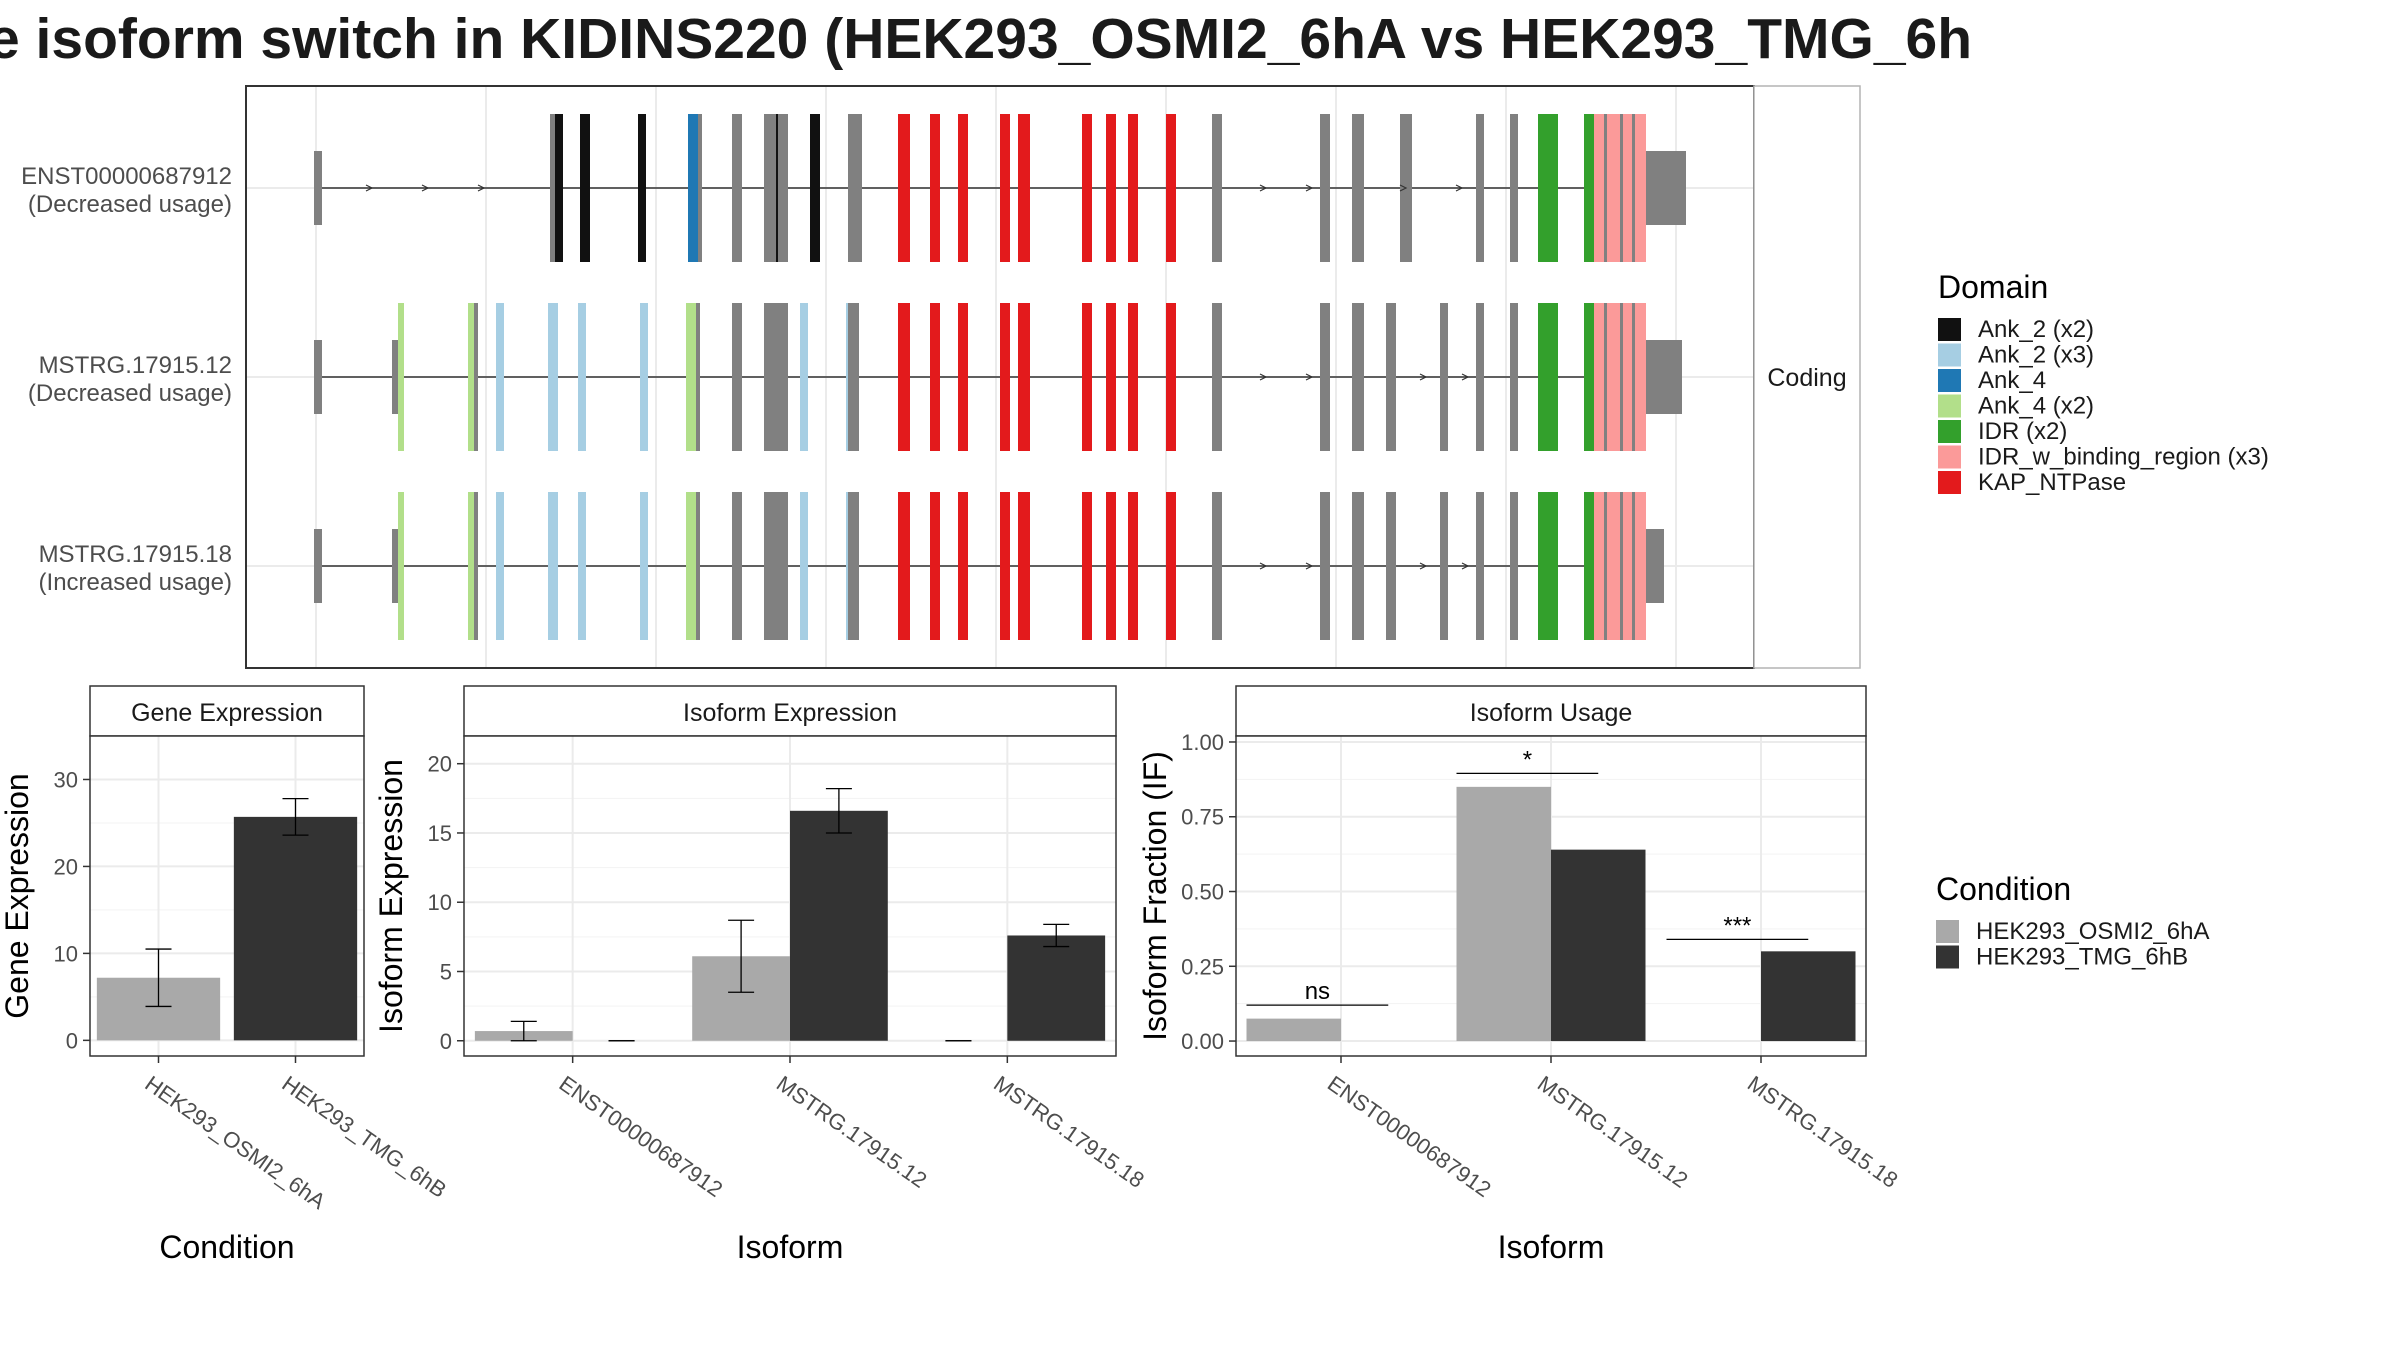 Image resolution: width=2400 pixels, height=1350 pixels. Describe the element at coordinates (2036, 329) in the screenshot. I see `legend-label: Ank_2 (x2)` at that location.